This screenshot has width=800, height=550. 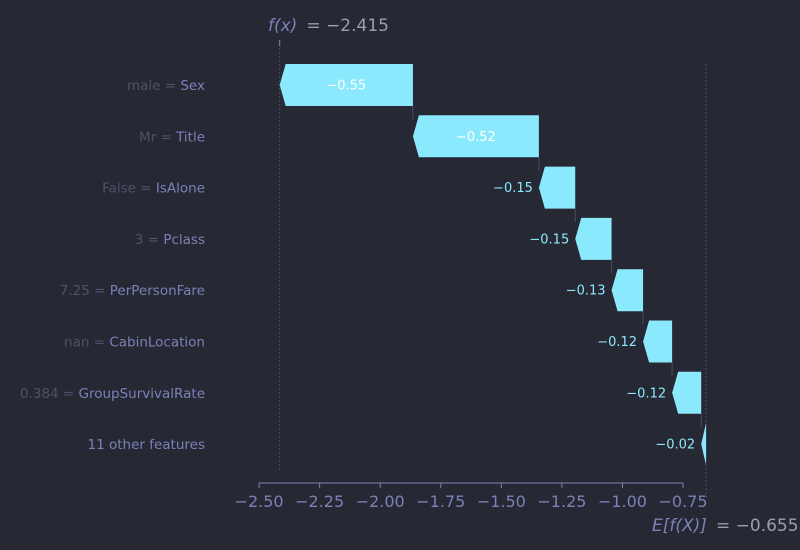 I want to click on feature-value: 7.25 =, so click(x=85, y=291).